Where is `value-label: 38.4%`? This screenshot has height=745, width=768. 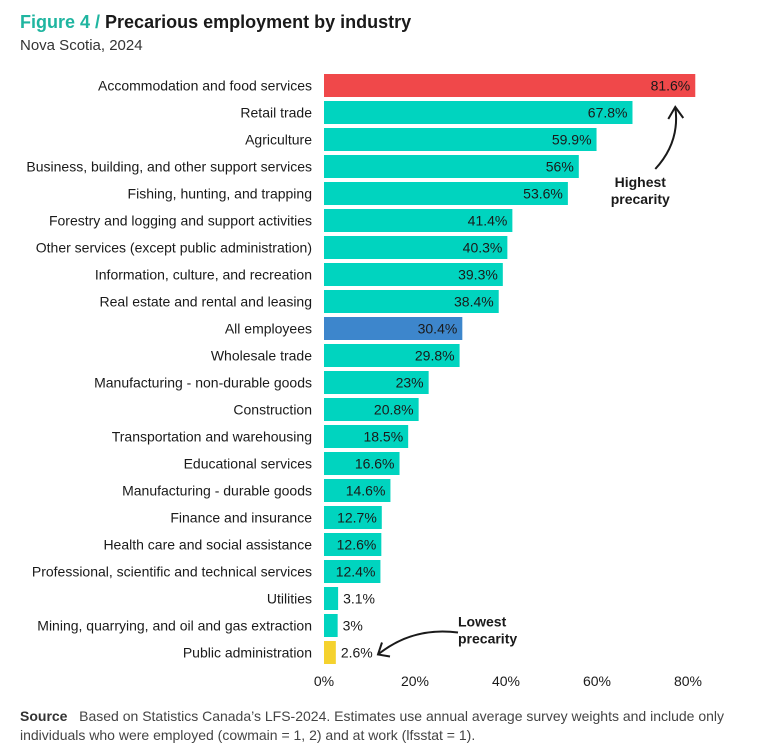 value-label: 38.4% is located at coordinates (474, 302).